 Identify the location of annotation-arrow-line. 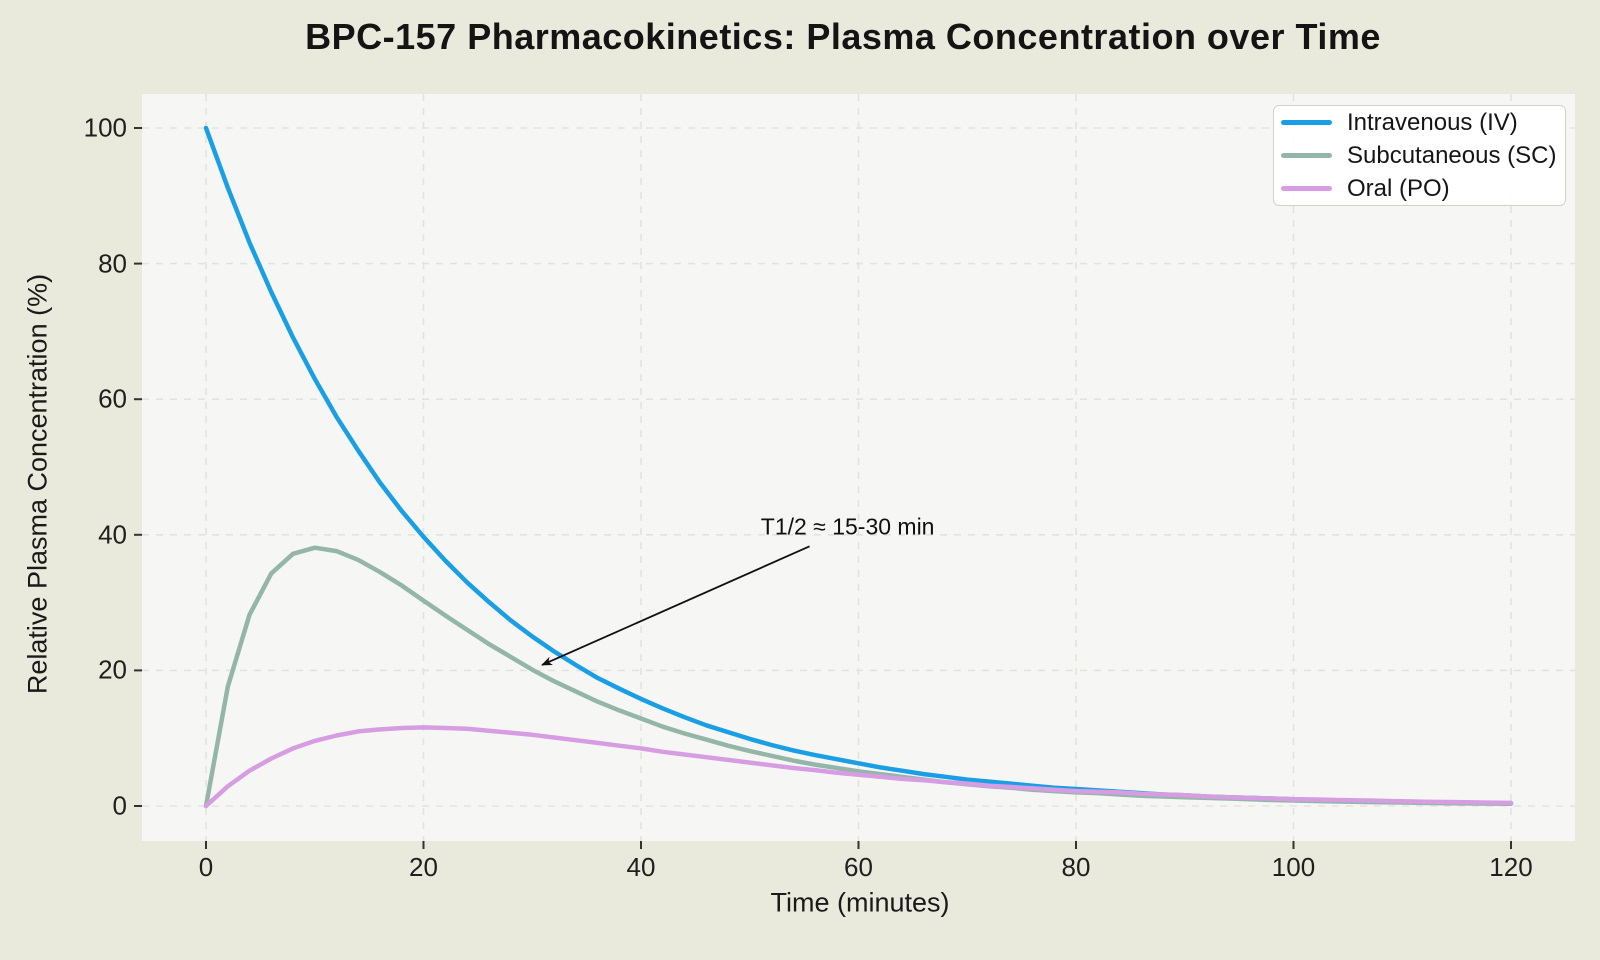
(675, 605).